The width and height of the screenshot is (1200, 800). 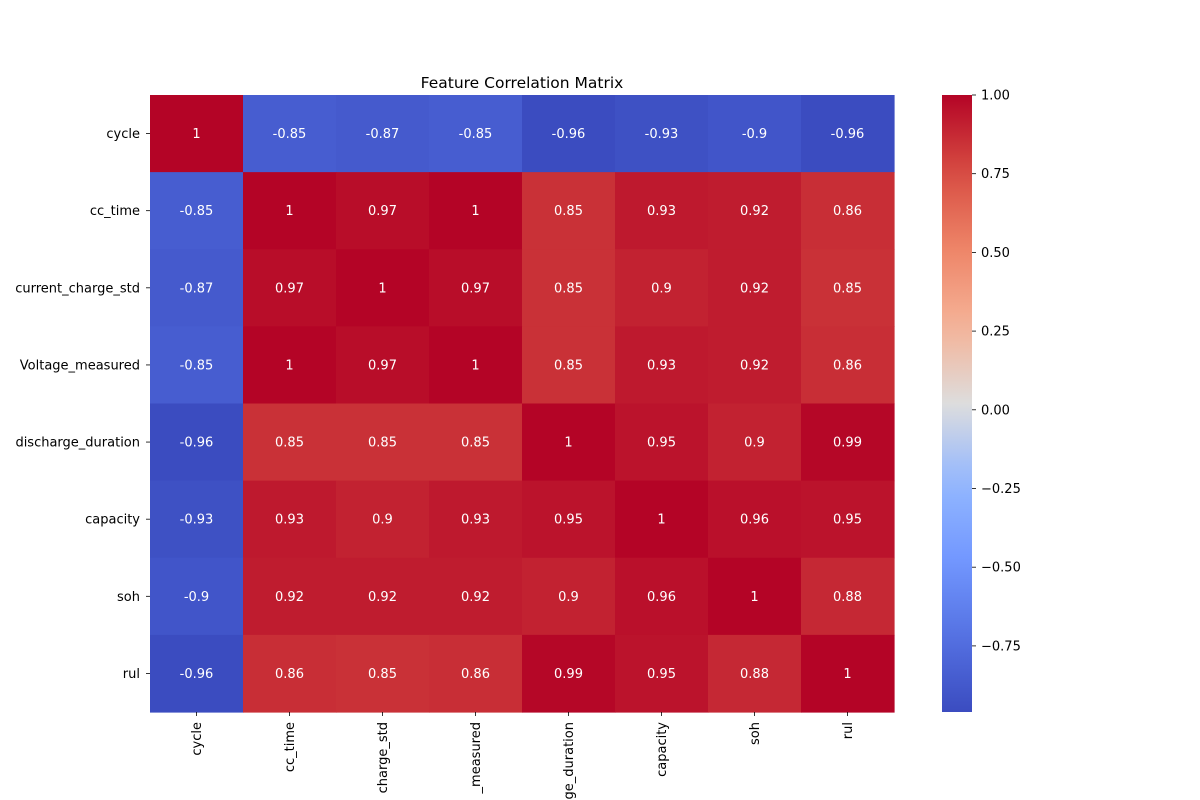 What do you see at coordinates (995, 174) in the screenshot?
I see `colorbar-tick-label: 0.75` at bounding box center [995, 174].